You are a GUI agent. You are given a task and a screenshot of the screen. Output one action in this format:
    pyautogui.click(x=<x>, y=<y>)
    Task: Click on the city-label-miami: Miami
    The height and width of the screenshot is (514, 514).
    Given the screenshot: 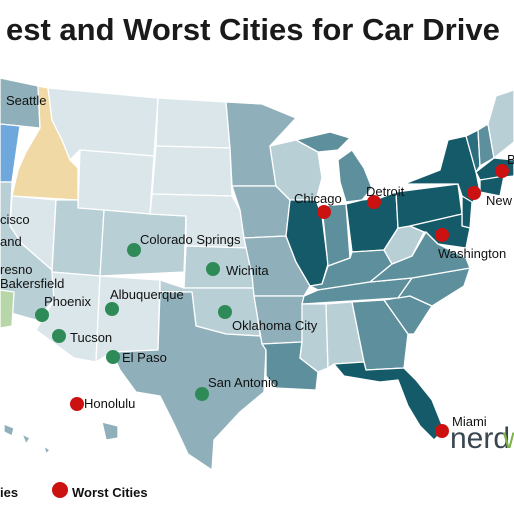 What is the action you would take?
    pyautogui.click(x=469, y=421)
    